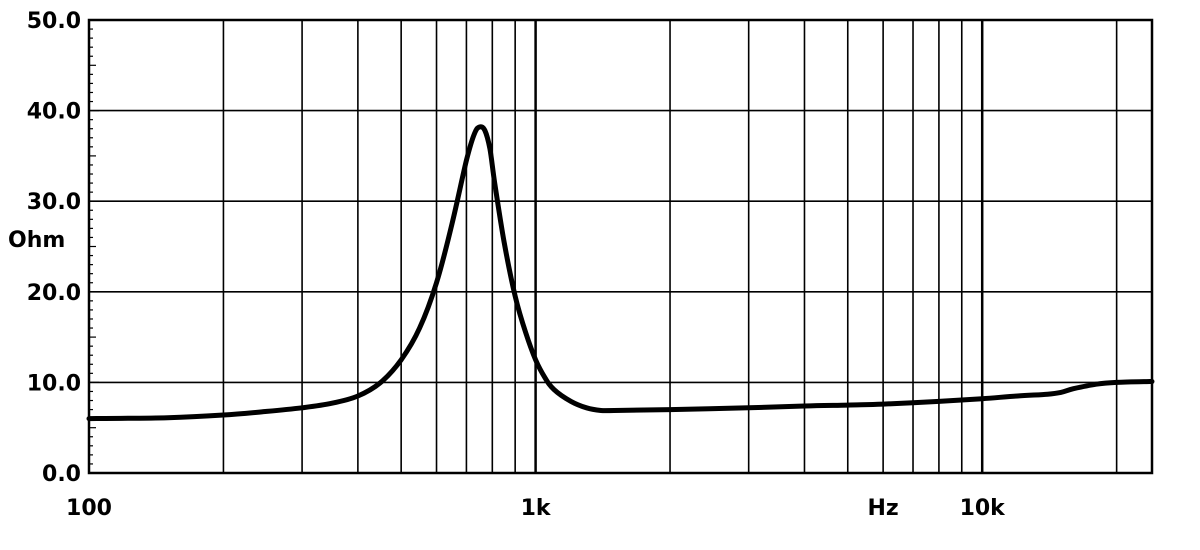 Image resolution: width=1200 pixels, height=550 pixels. I want to click on x-tick-label: 100, so click(89, 508).